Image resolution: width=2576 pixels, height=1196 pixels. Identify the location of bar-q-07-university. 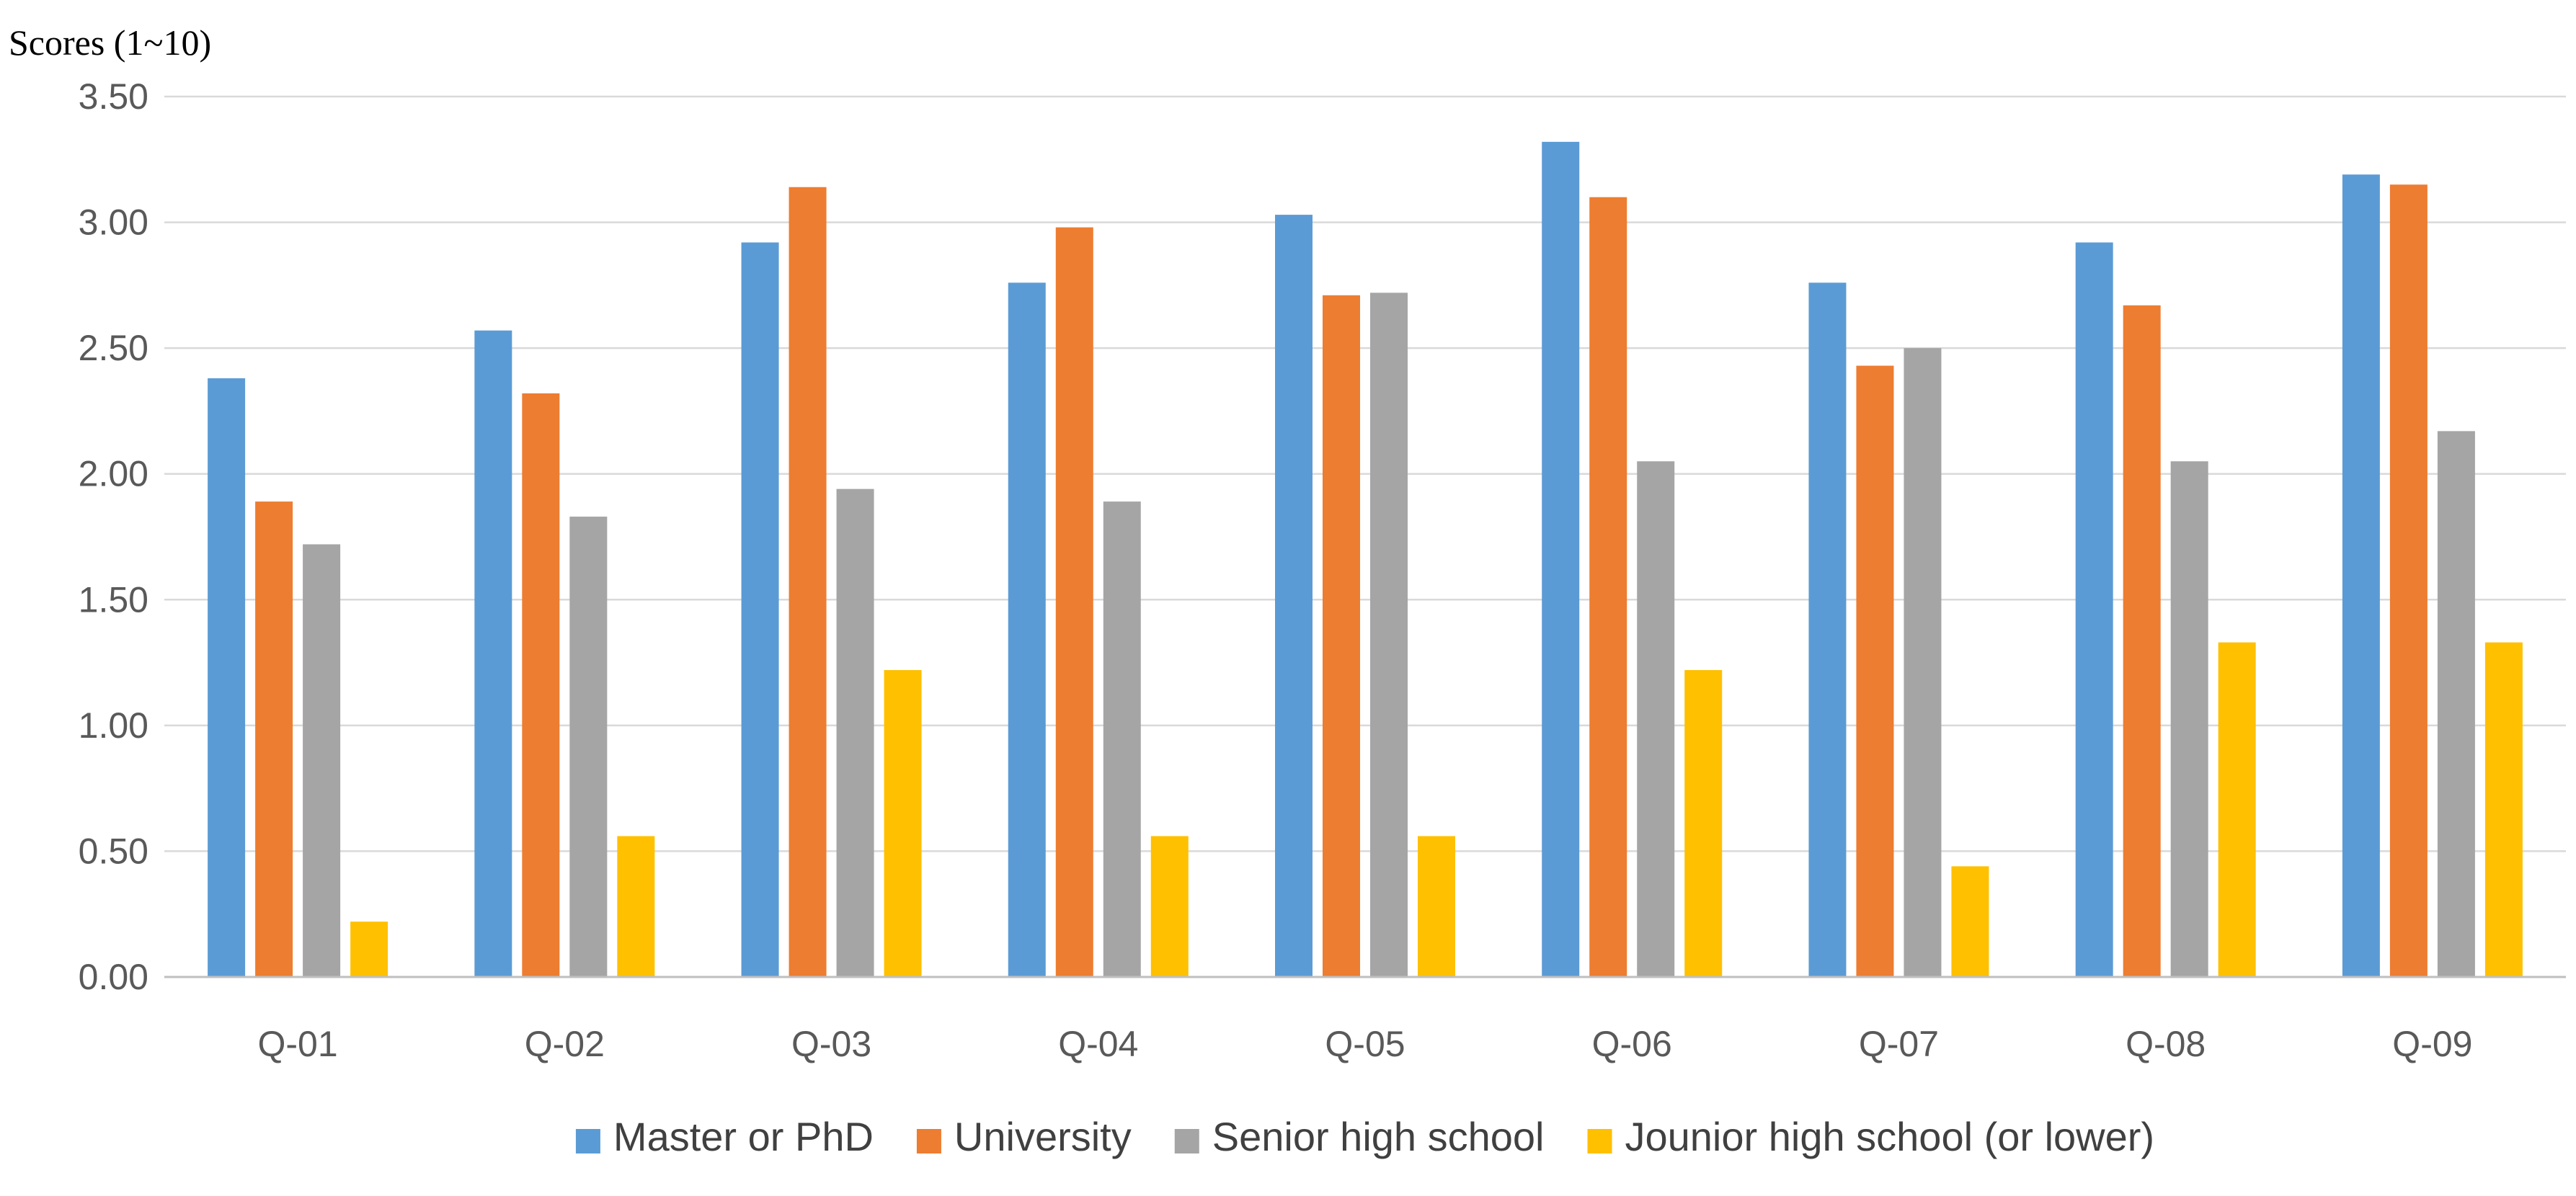
(1875, 671).